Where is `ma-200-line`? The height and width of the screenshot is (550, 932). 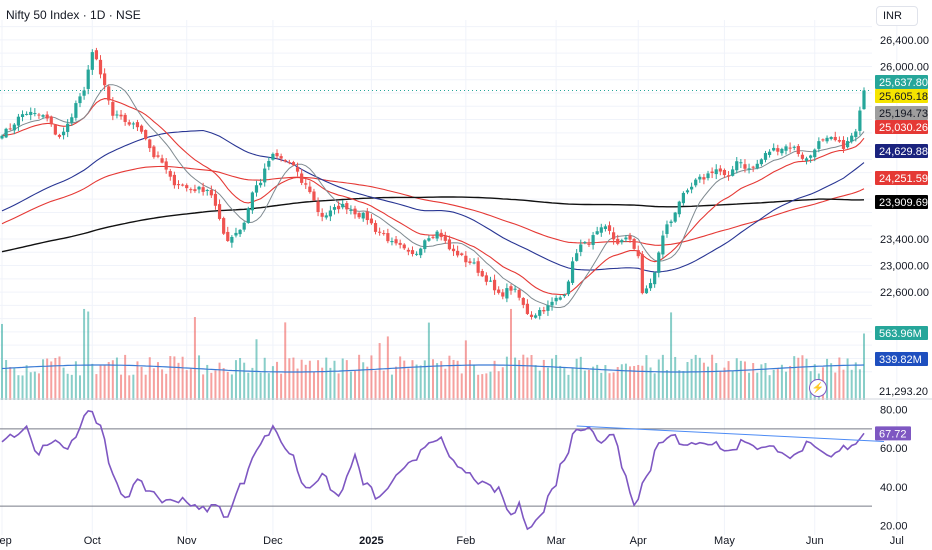 ma-200-line is located at coordinates (433, 224).